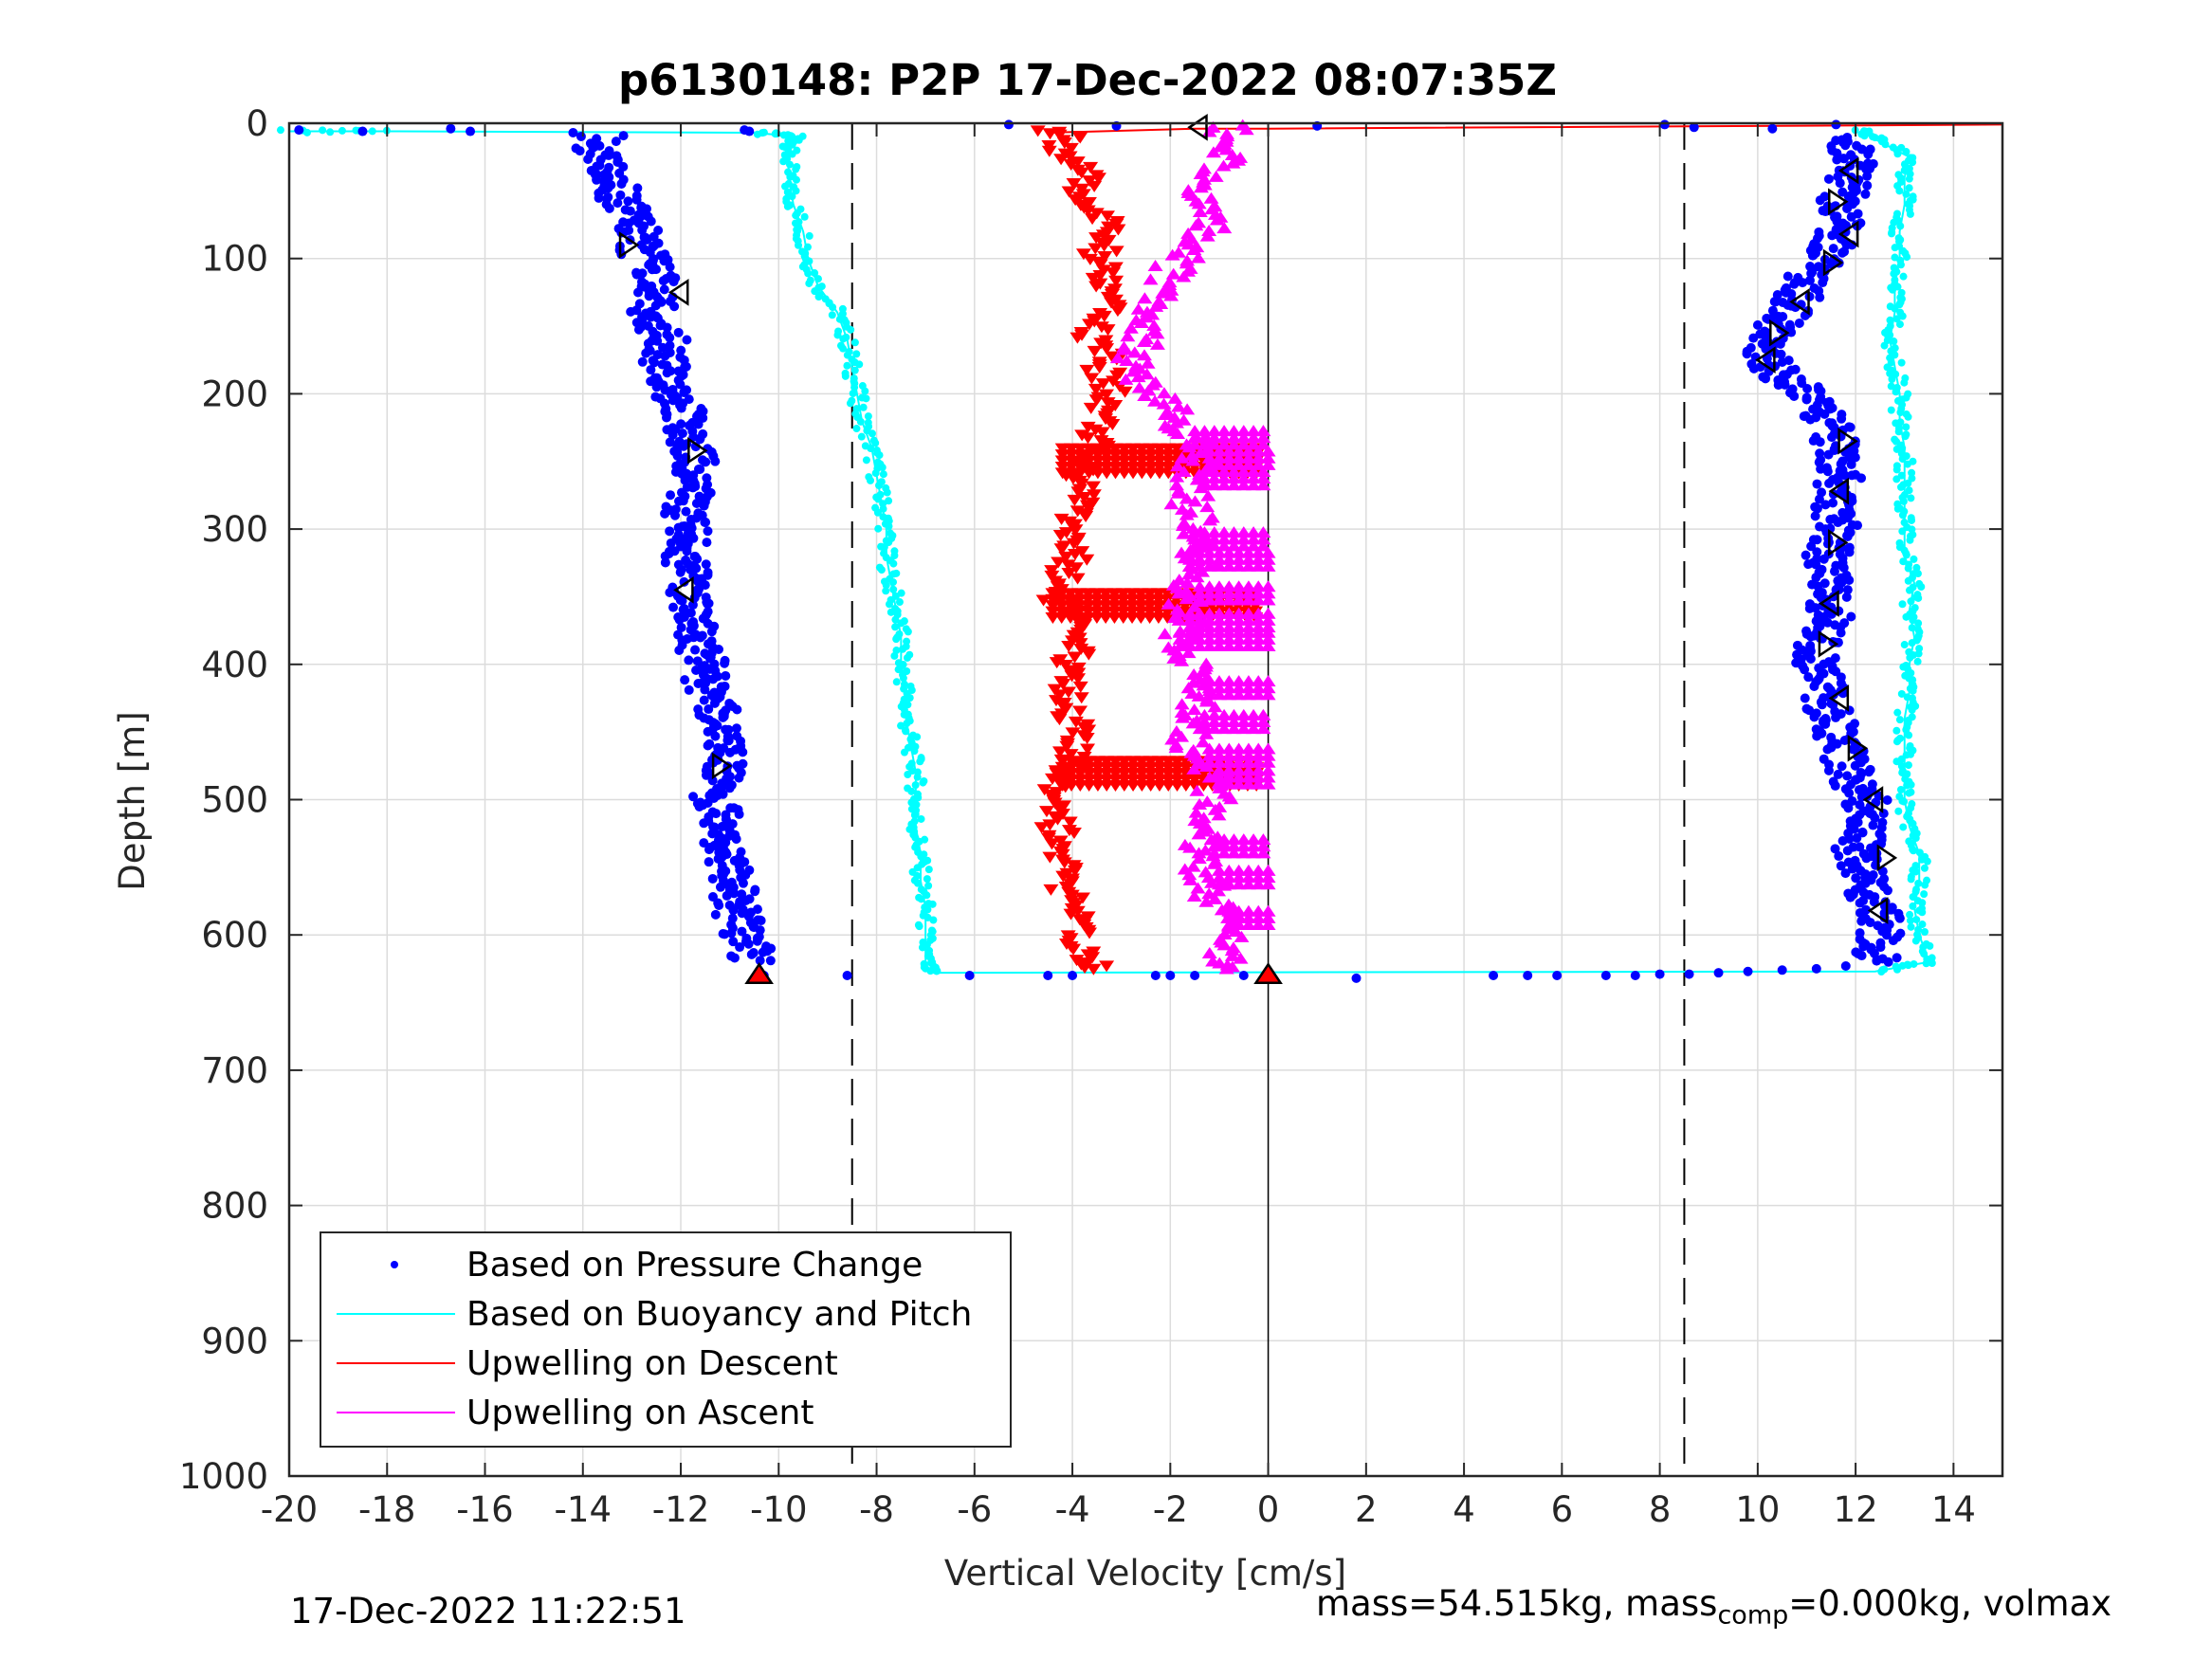 The image size is (2212, 1659). What do you see at coordinates (484, 1509) in the screenshot?
I see `x-tick-label: -16` at bounding box center [484, 1509].